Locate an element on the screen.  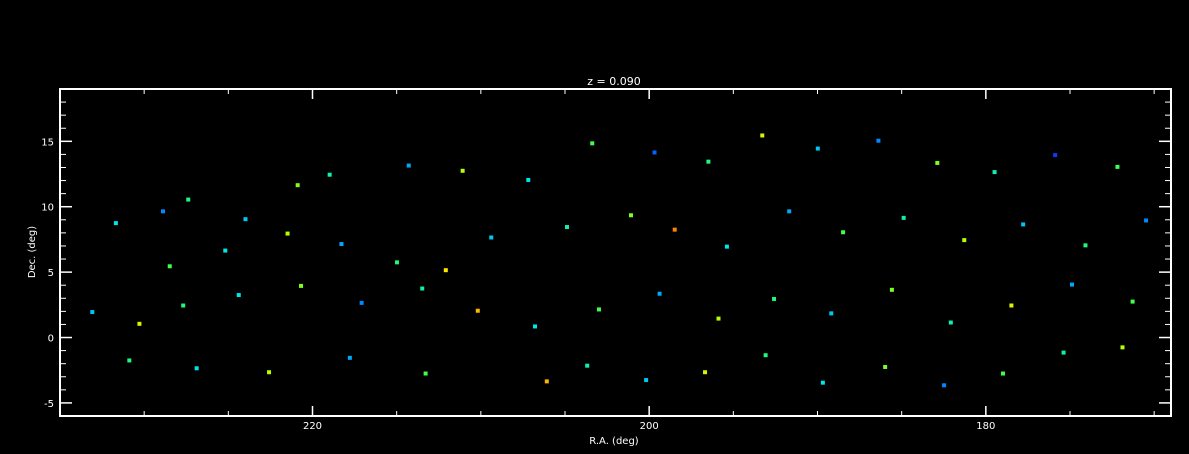
x-tick-label: 220 is located at coordinates (312, 426).